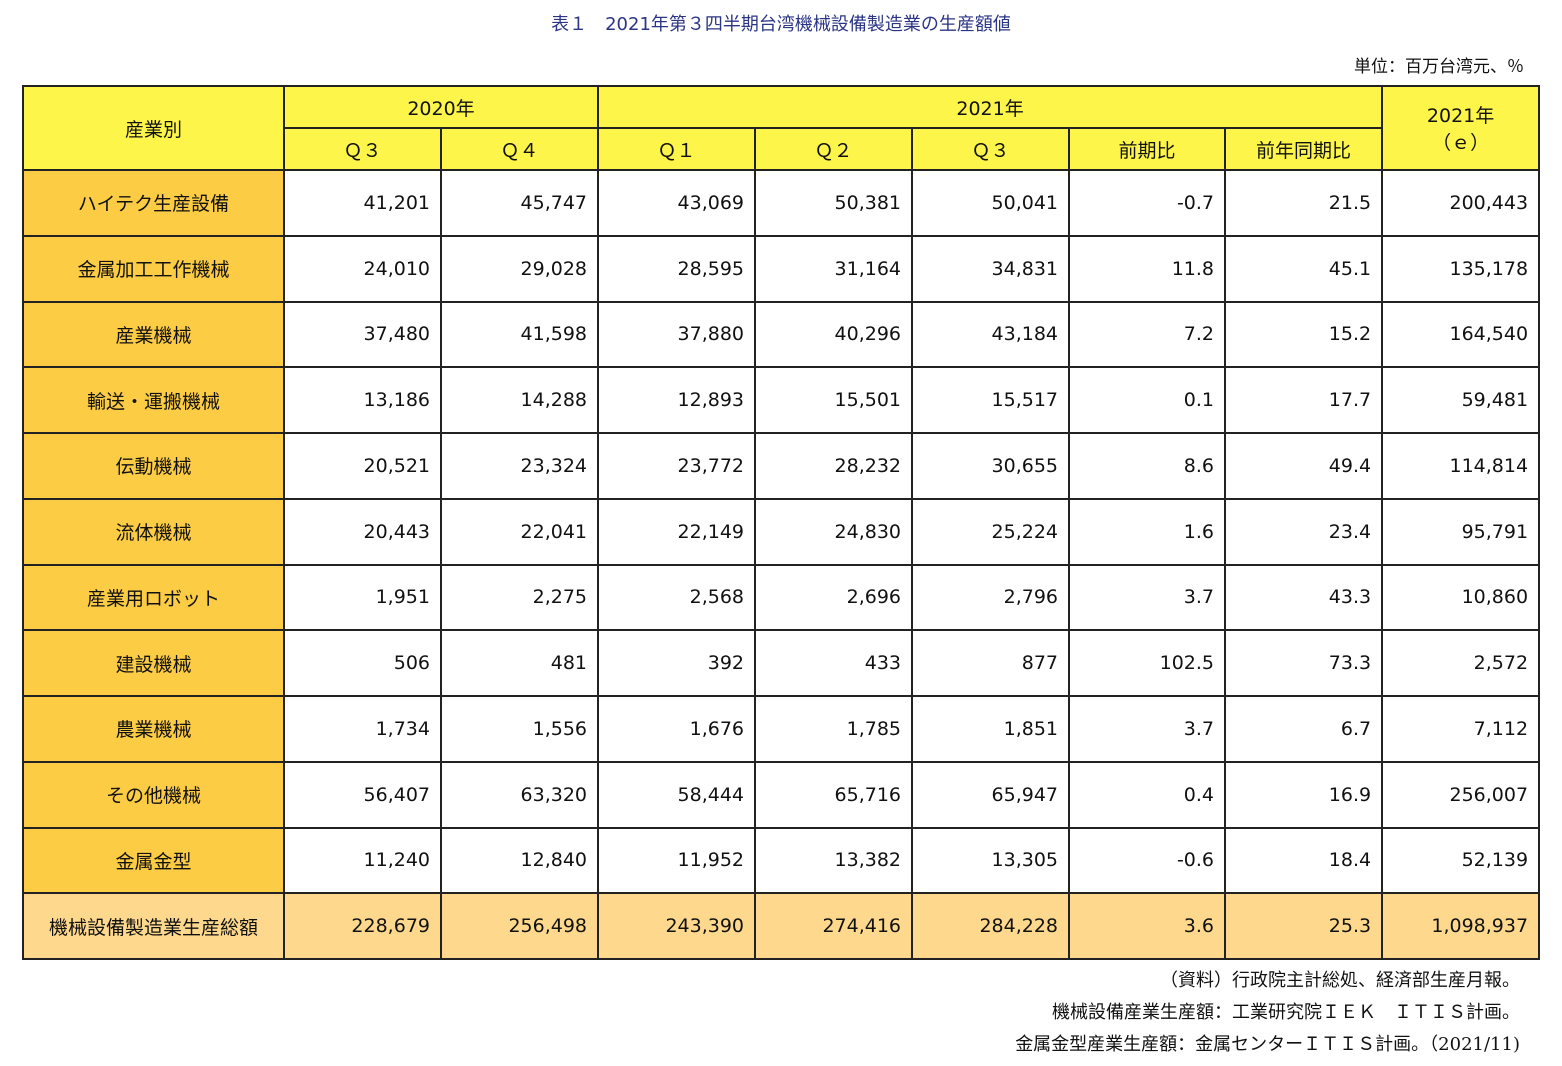  I want to click on table-cell: 23.4, so click(1304, 531).